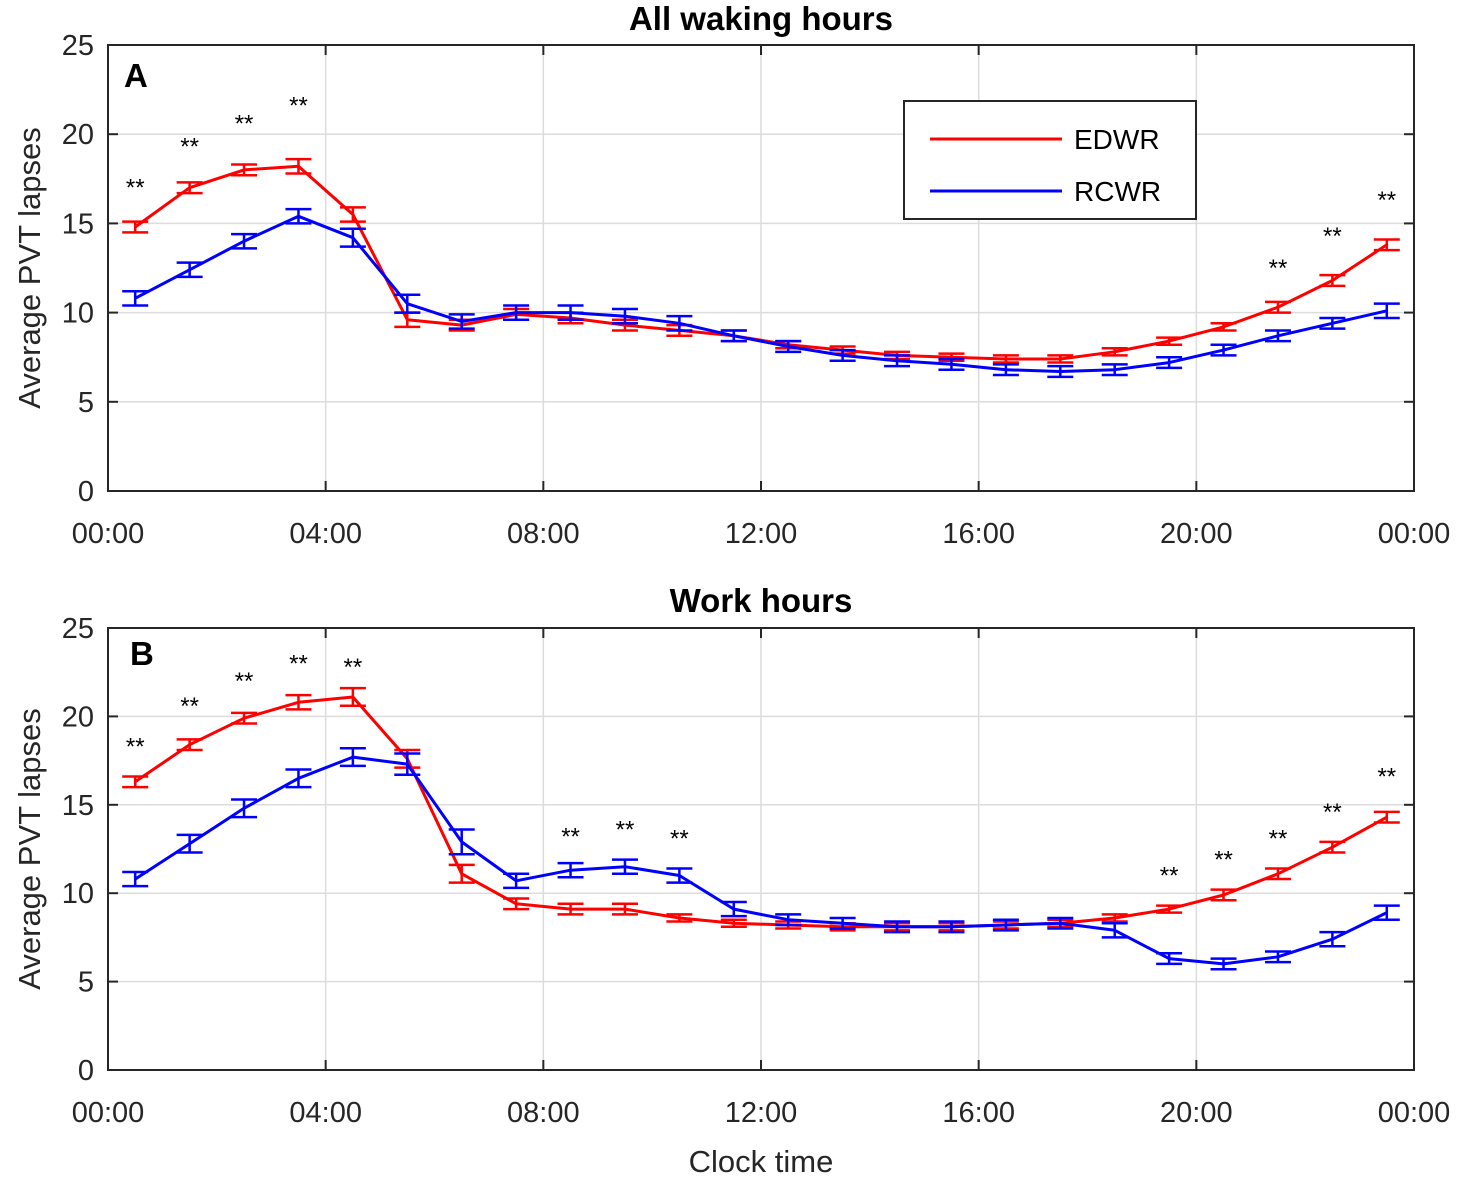 The image size is (1462, 1184). I want to click on legend: EDWR RCWR, so click(1050, 160).